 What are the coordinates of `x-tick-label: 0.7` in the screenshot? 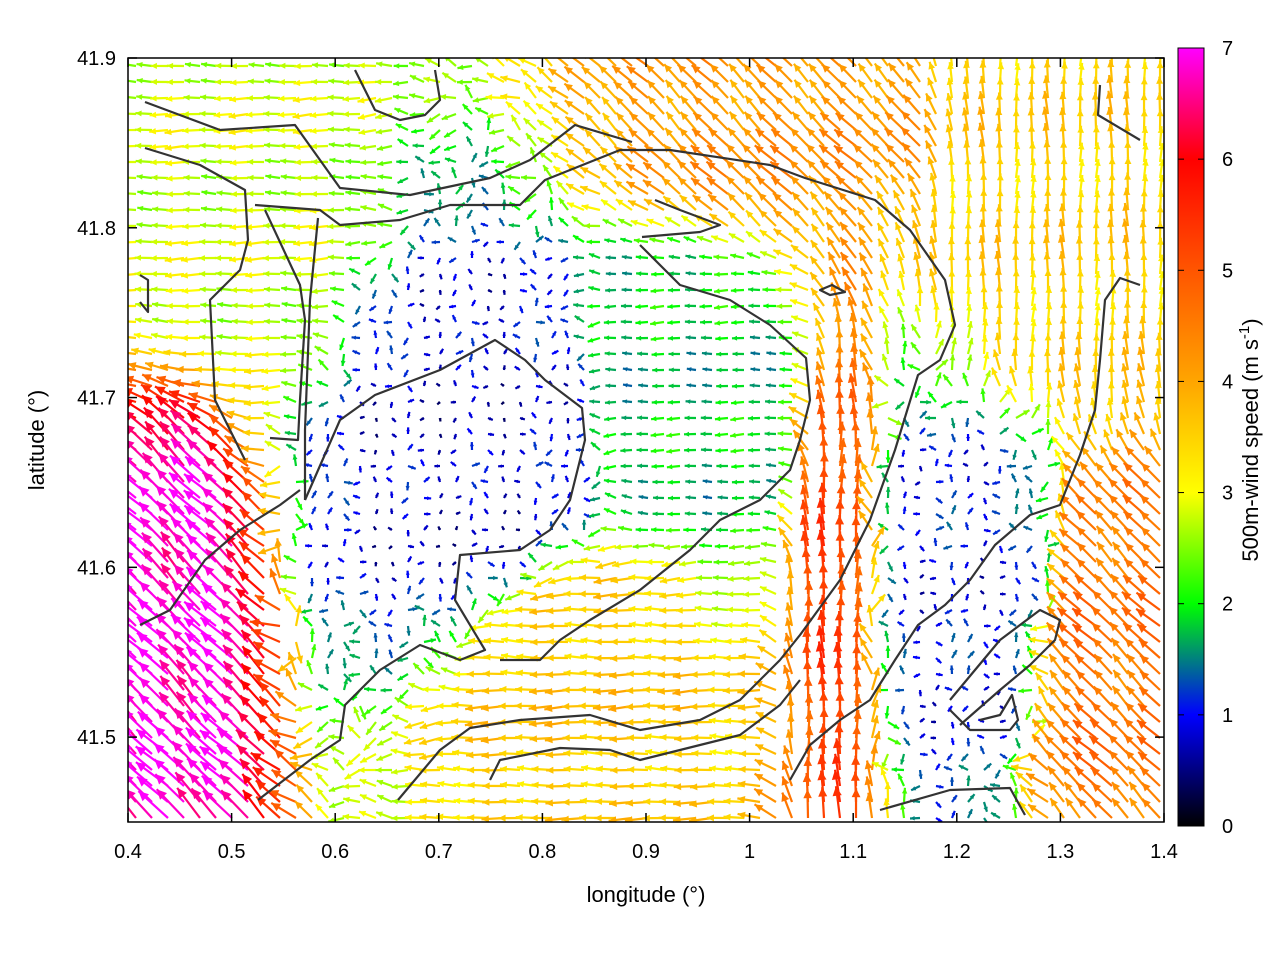 It's located at (439, 852).